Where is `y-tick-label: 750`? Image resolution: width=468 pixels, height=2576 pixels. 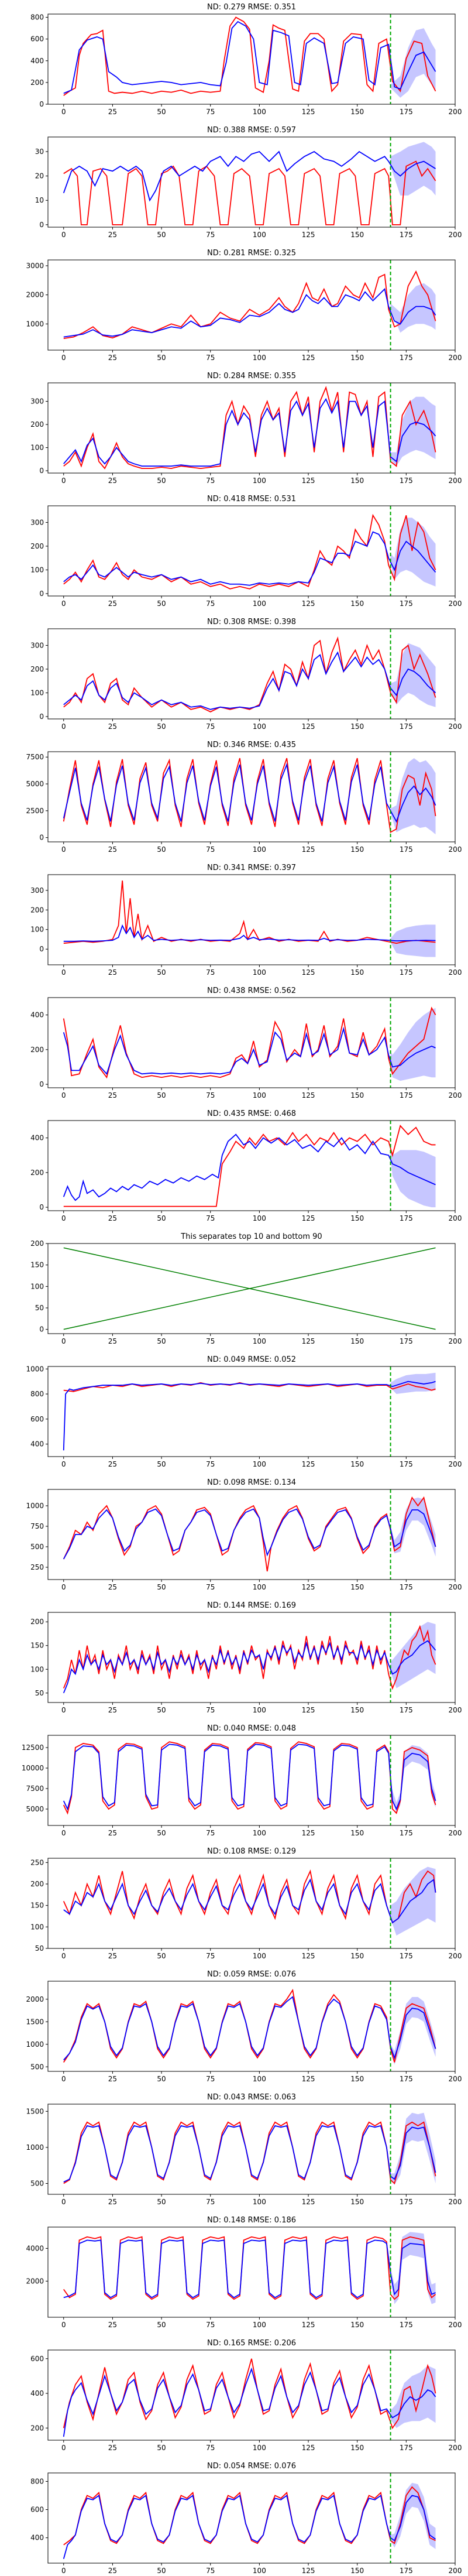 y-tick-label: 750 is located at coordinates (37, 1526).